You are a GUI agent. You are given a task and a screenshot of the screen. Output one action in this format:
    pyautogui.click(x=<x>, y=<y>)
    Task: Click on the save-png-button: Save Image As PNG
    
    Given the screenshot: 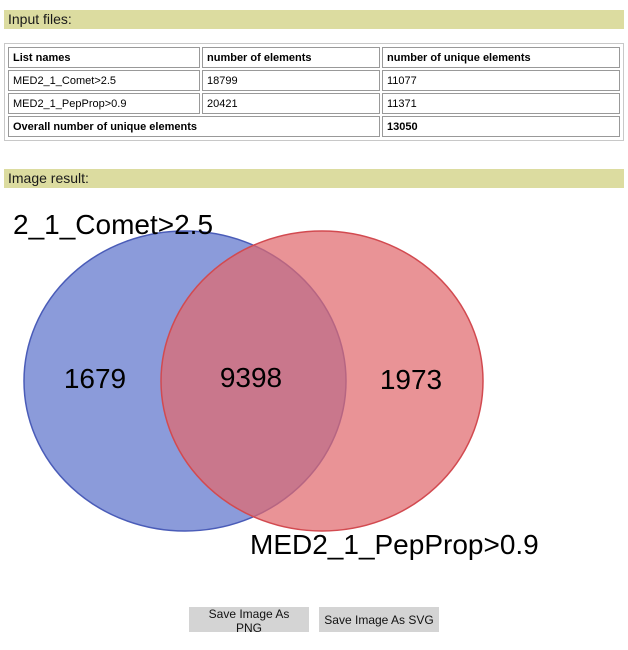 What is the action you would take?
    pyautogui.click(x=249, y=621)
    